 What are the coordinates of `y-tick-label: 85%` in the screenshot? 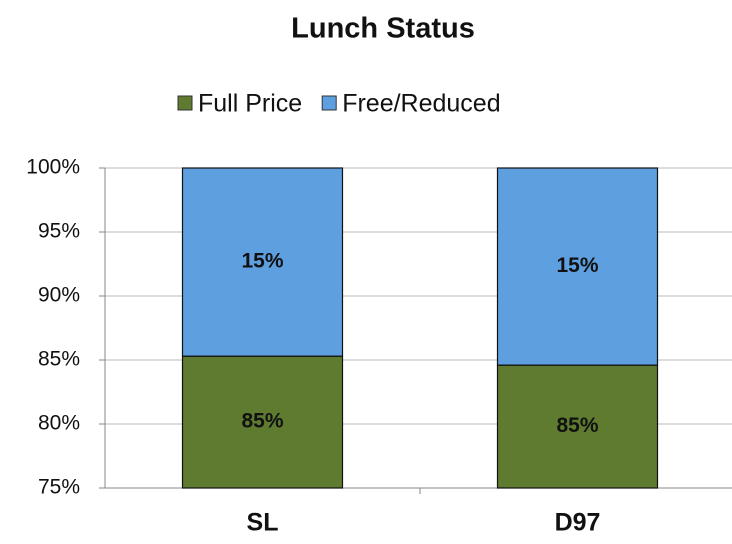 It's located at (59, 359).